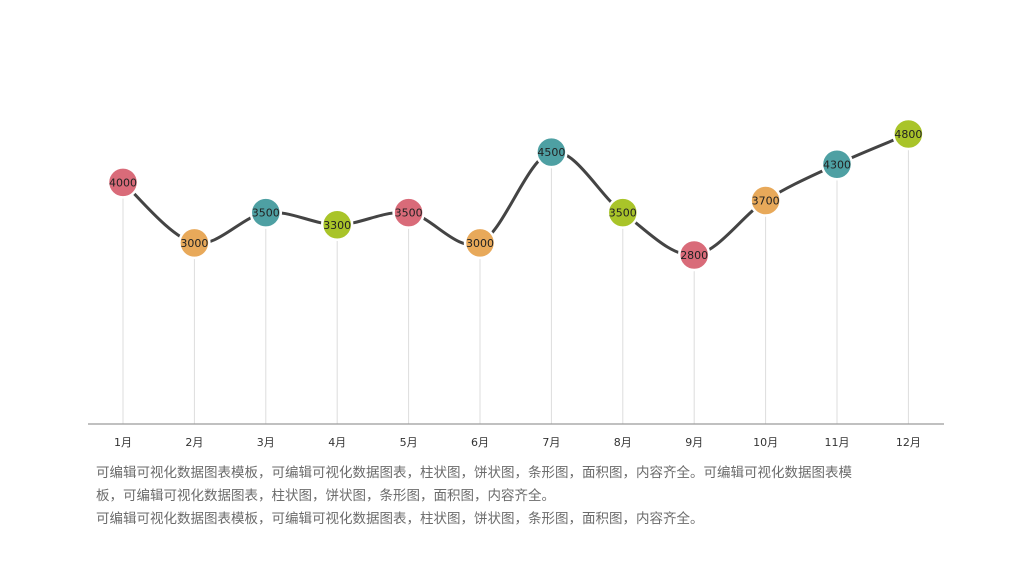 The width and height of the screenshot is (1024, 576). What do you see at coordinates (908, 442) in the screenshot?
I see `x-tick-label: 12月` at bounding box center [908, 442].